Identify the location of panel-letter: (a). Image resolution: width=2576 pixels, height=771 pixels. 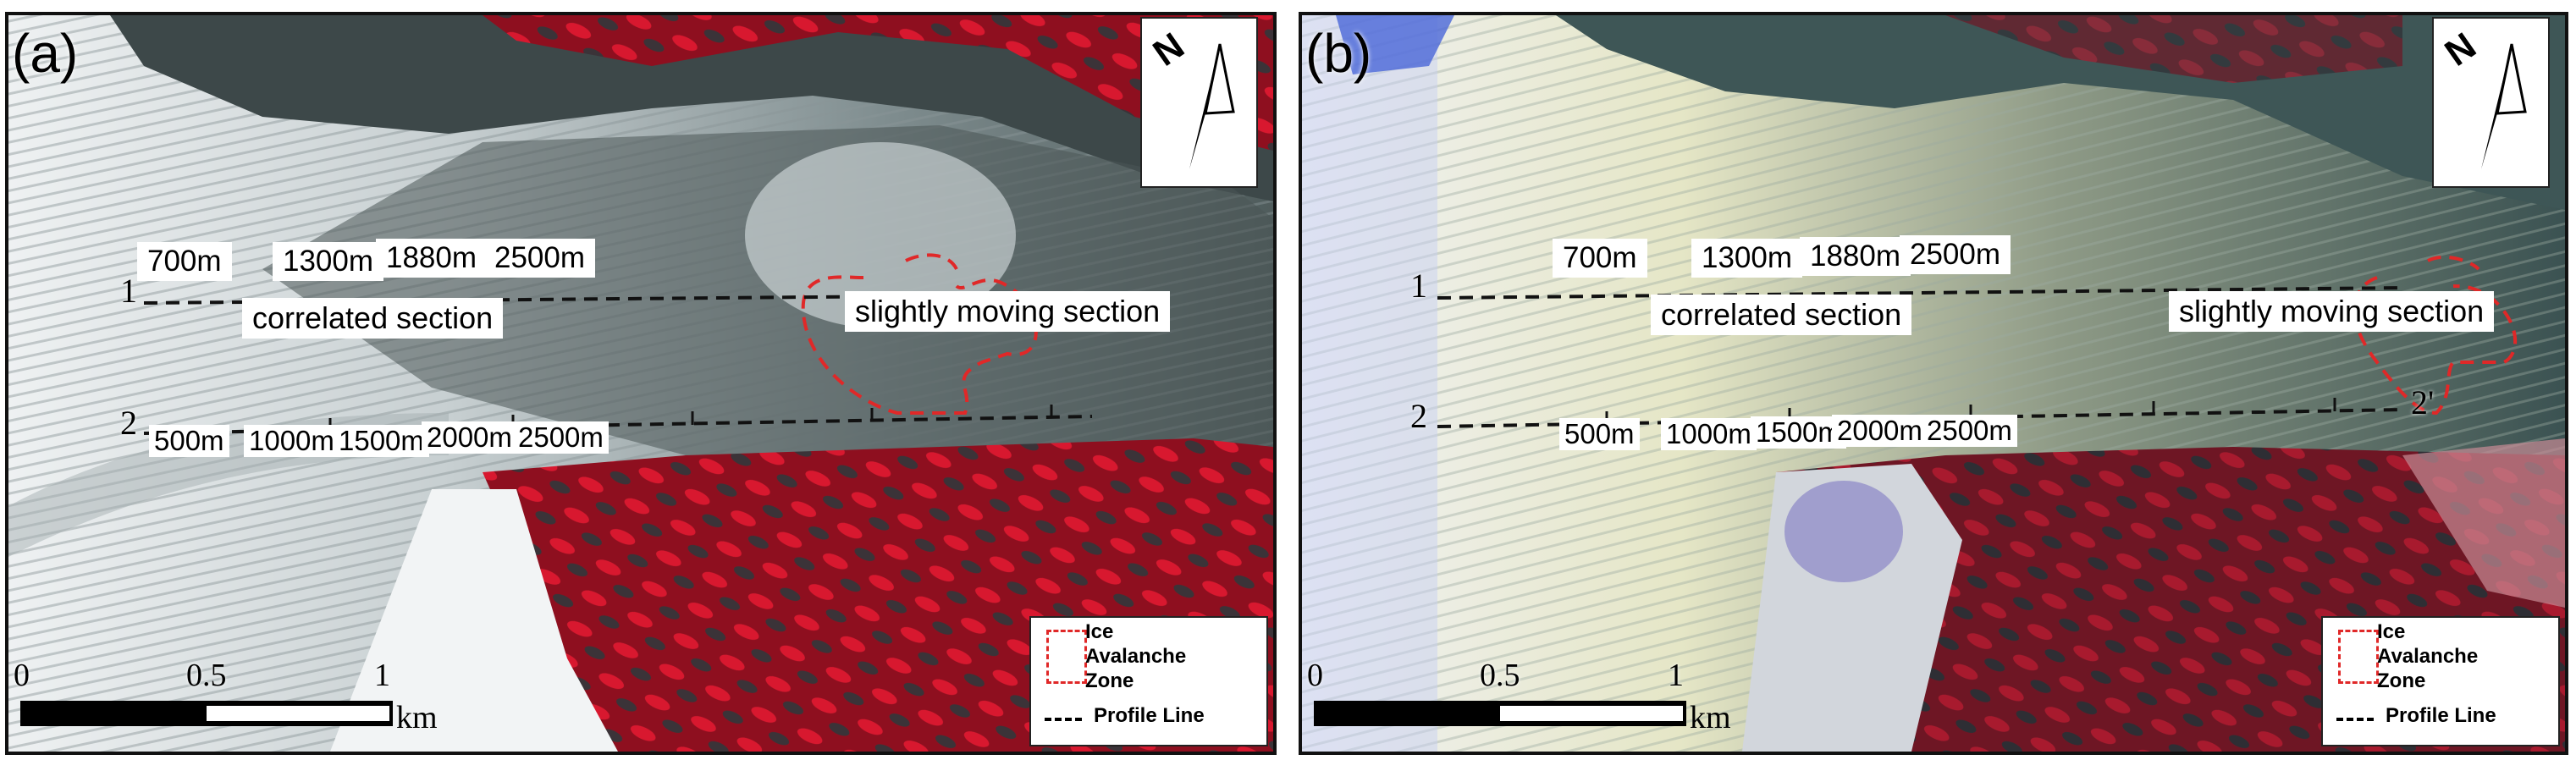
(45, 53).